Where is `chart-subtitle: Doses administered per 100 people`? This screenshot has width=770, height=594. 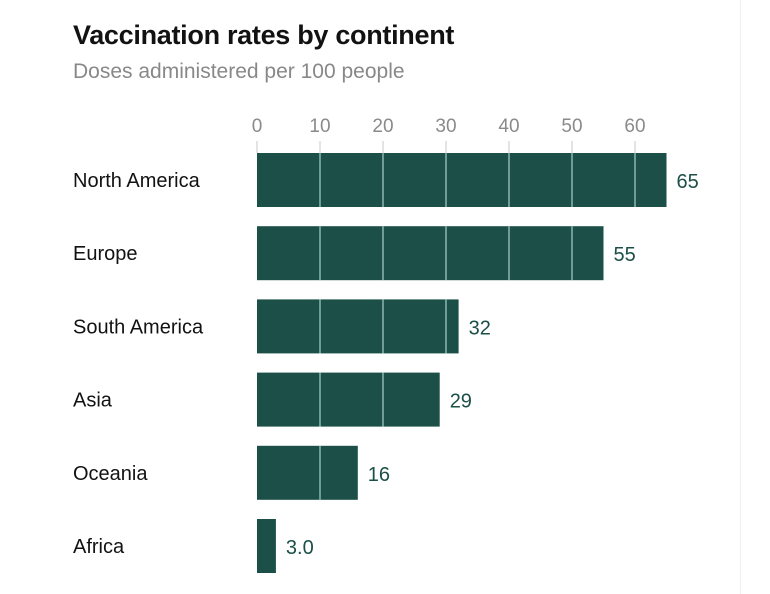 chart-subtitle: Doses administered per 100 people is located at coordinates (239, 71).